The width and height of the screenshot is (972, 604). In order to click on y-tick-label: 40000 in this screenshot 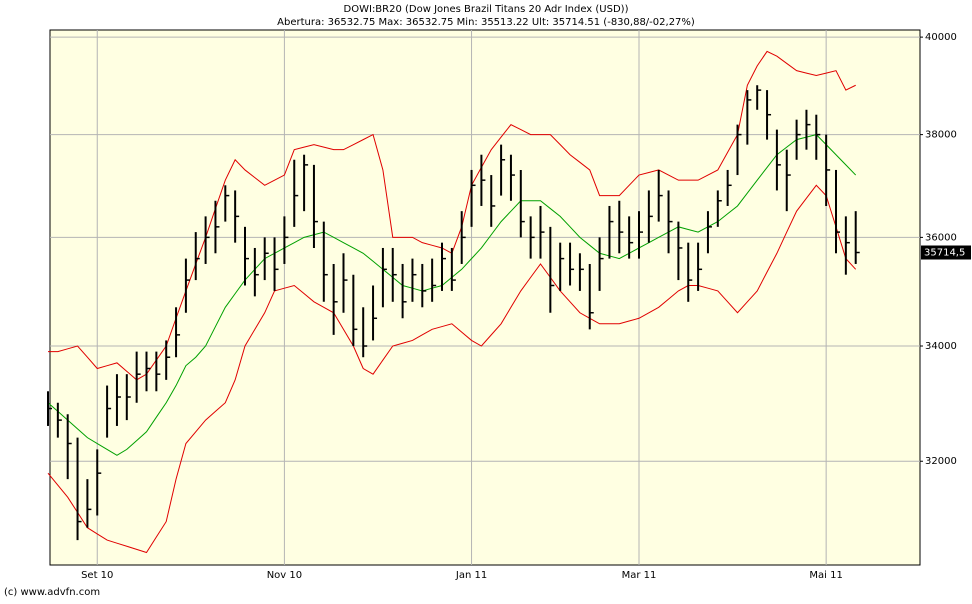, I will do `click(941, 37)`.